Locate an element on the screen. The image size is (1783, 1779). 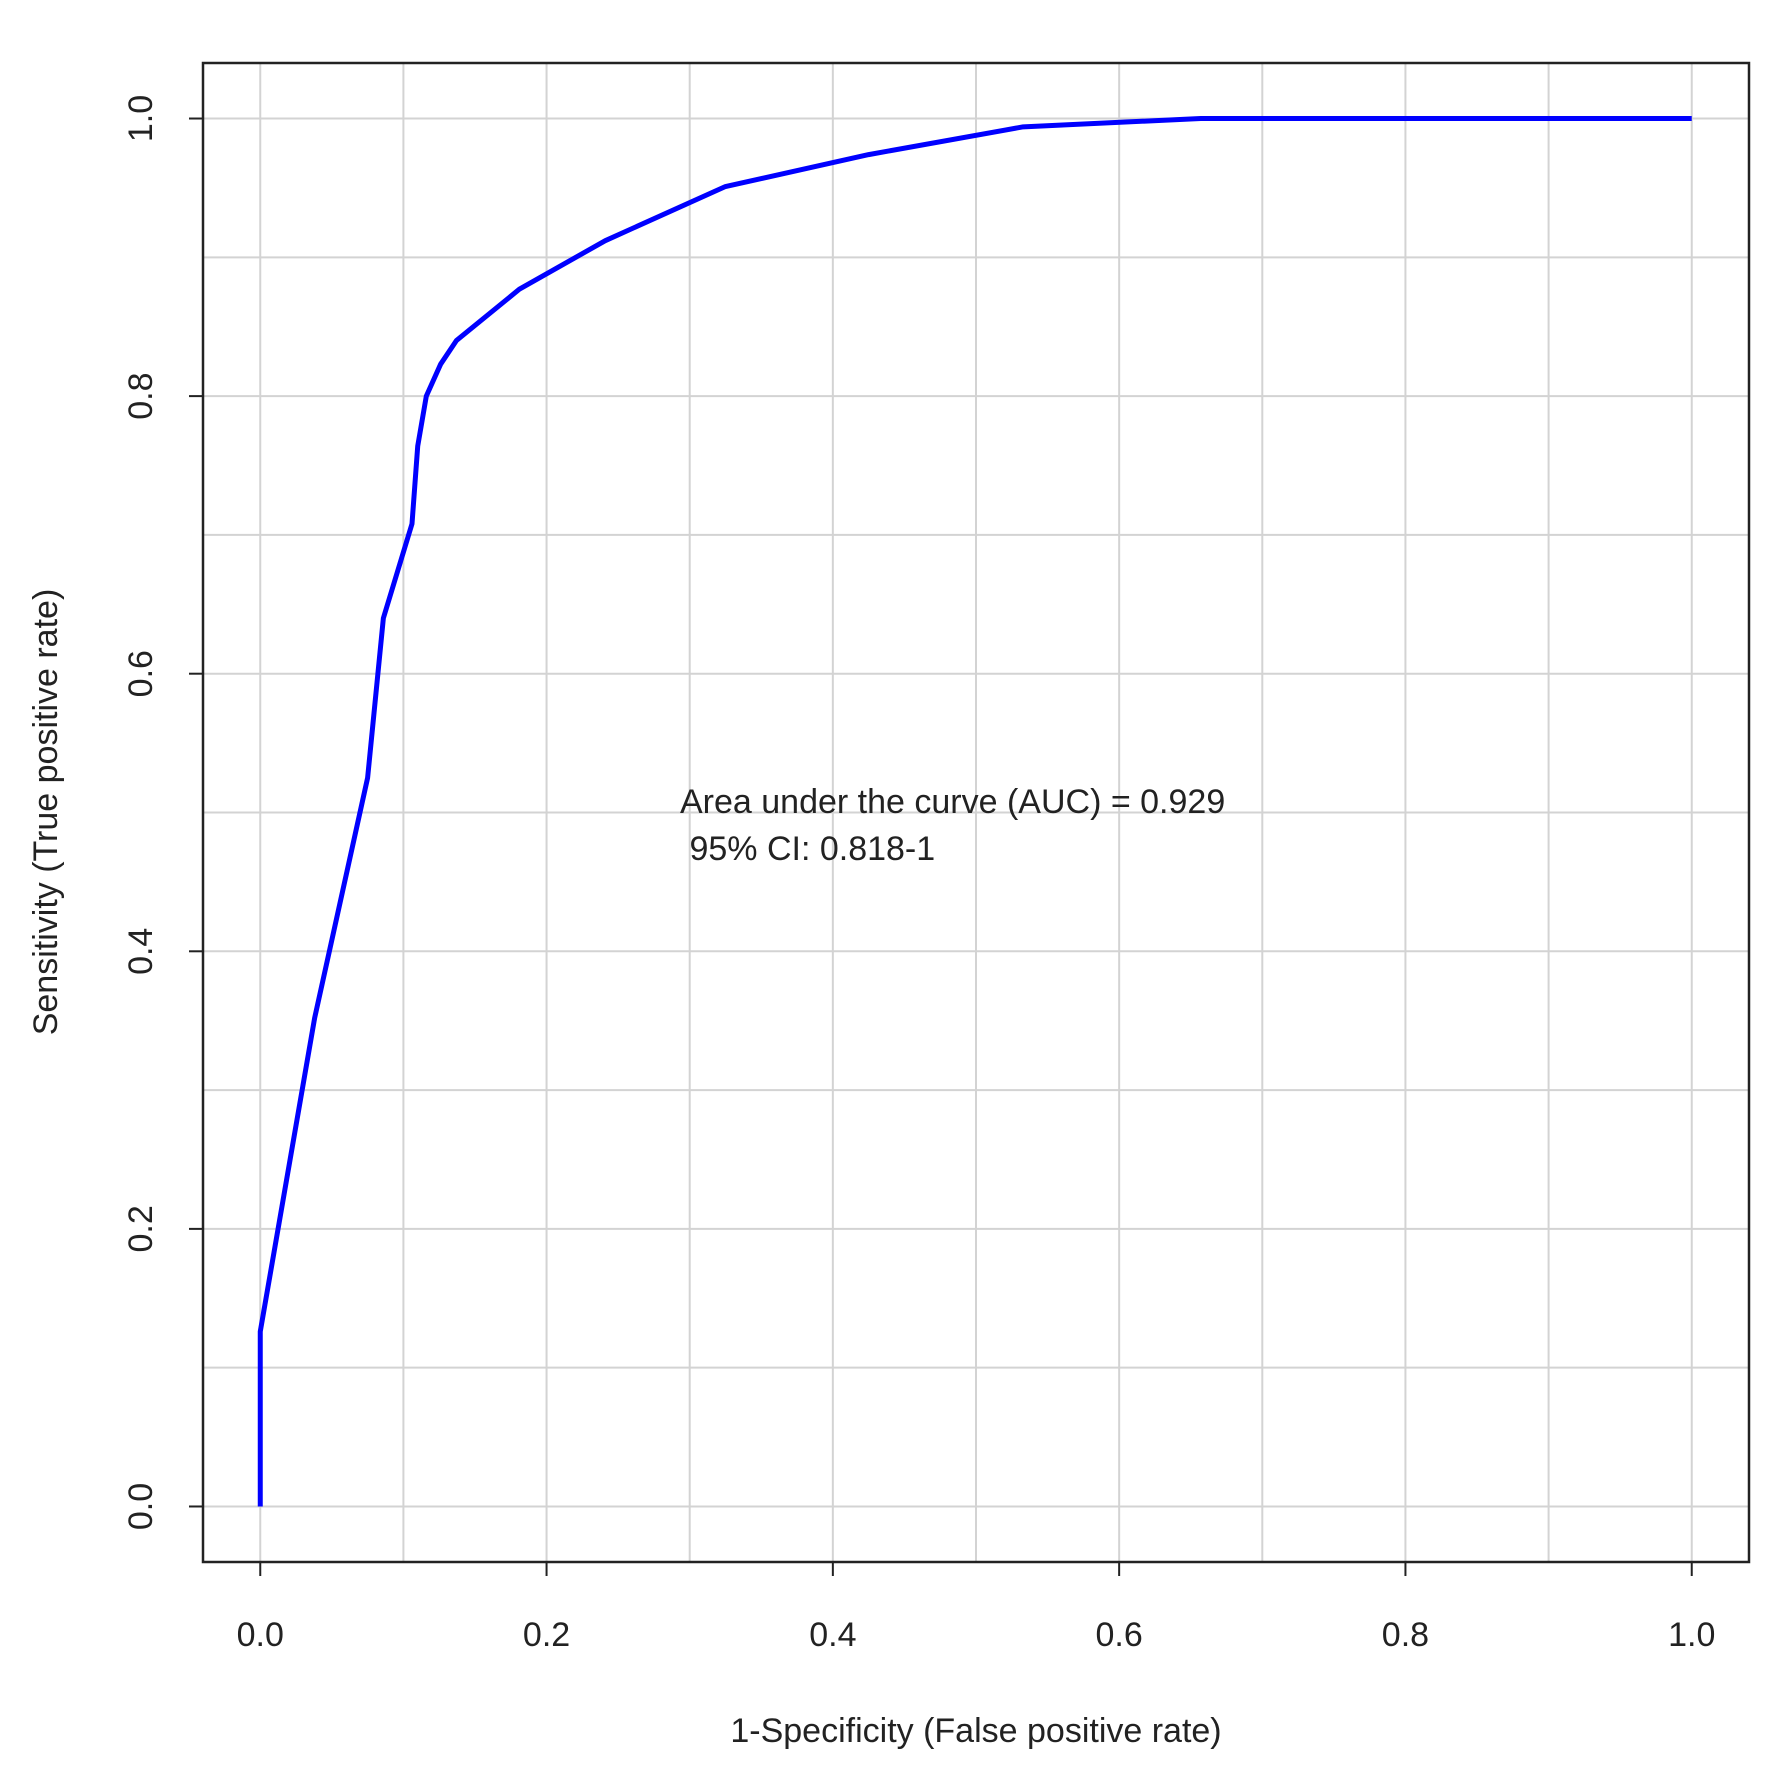
y-tick-label: 0.6 is located at coordinates (141, 673).